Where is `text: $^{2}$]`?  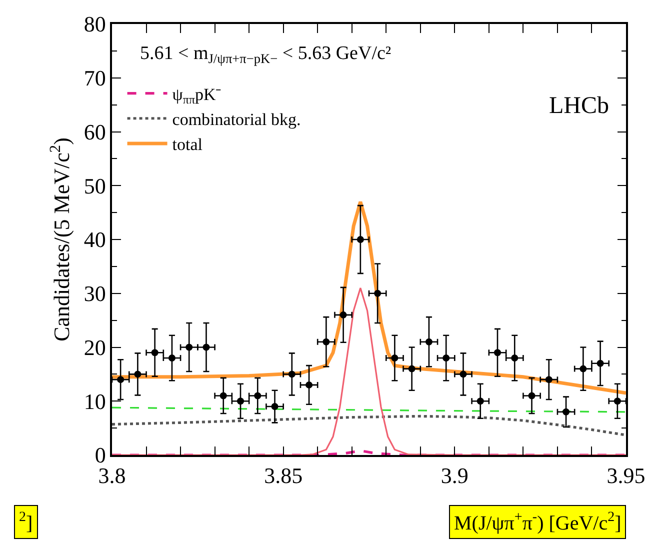 text: $^{2}$] is located at coordinates (26, 522).